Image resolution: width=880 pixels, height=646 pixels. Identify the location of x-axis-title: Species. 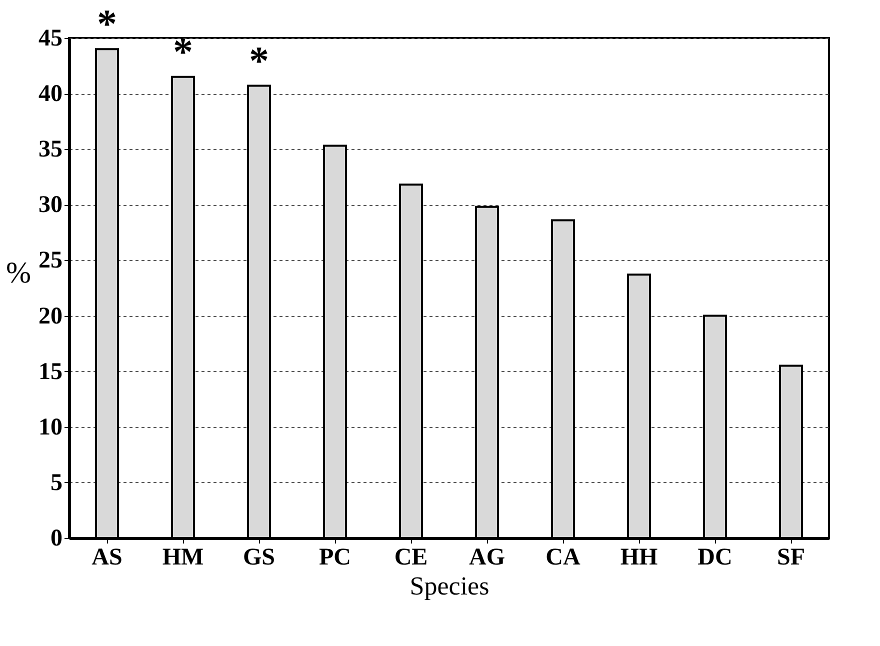
(450, 586).